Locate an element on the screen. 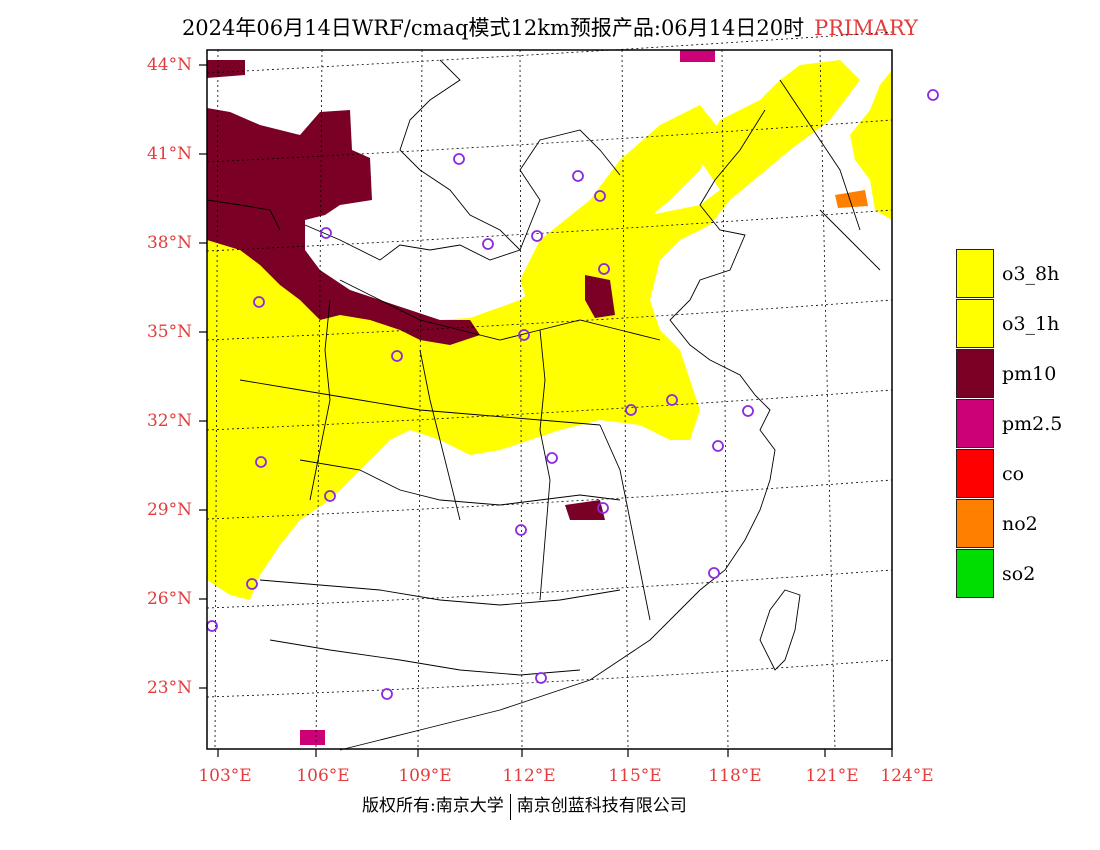 Image resolution: width=1100 pixels, height=850 pixels. lon-label-124e: 124°E is located at coordinates (907, 776).